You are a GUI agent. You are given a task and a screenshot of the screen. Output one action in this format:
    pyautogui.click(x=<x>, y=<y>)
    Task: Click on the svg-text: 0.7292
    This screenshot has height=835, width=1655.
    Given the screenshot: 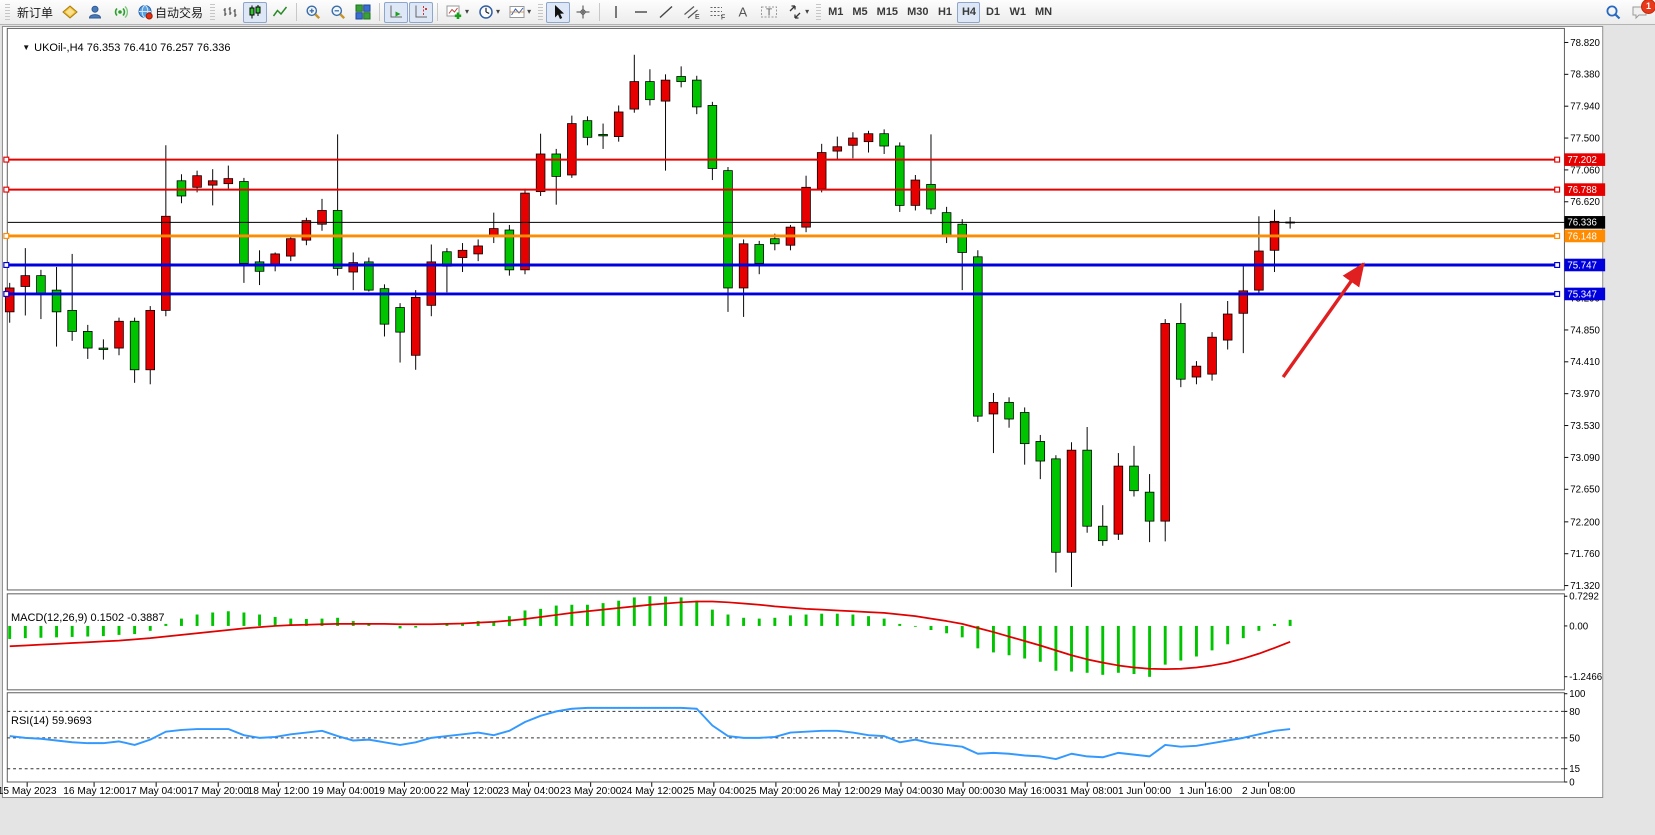 What is the action you would take?
    pyautogui.click(x=1584, y=597)
    